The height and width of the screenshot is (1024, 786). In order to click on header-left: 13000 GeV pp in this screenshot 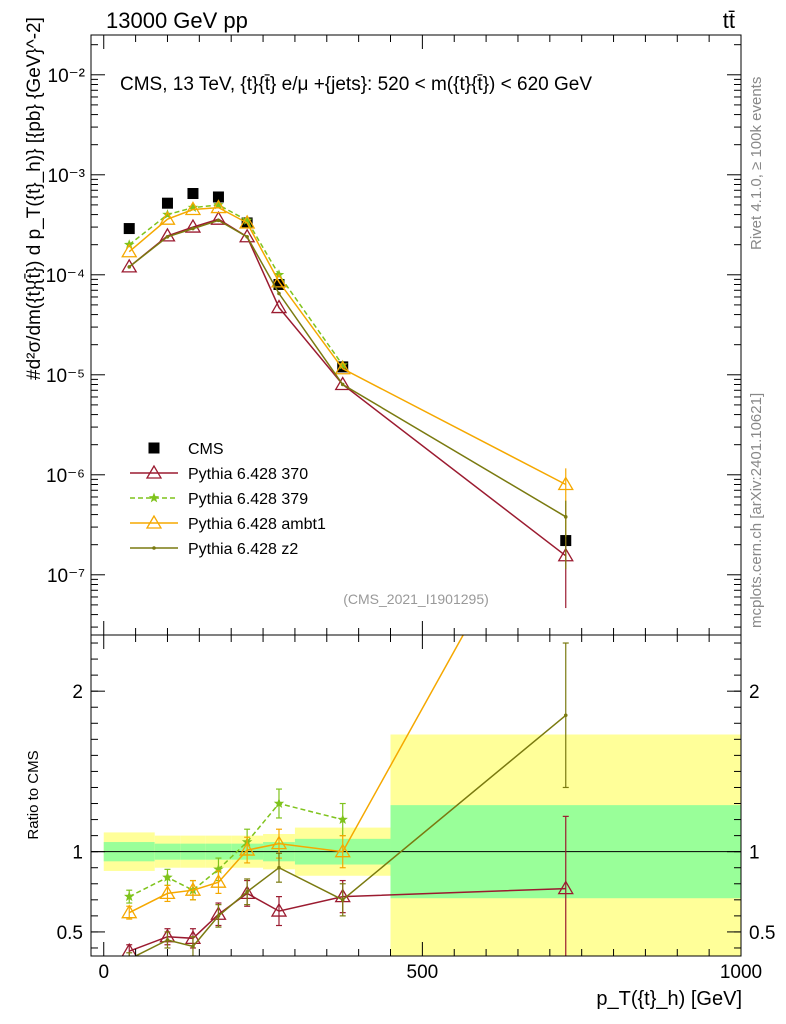, I will do `click(177, 20)`.